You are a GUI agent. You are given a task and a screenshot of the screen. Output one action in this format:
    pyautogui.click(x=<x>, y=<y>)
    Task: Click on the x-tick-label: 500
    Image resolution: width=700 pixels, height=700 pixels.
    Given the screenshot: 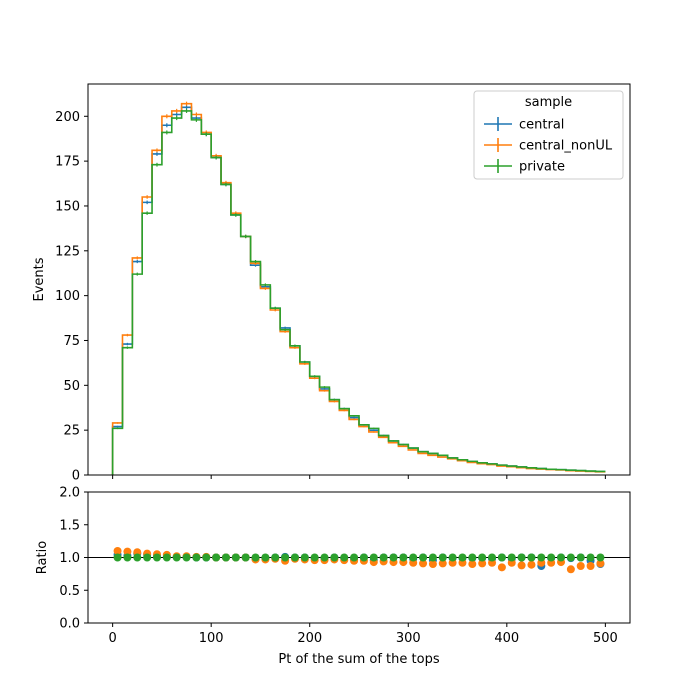 What is the action you would take?
    pyautogui.click(x=605, y=638)
    